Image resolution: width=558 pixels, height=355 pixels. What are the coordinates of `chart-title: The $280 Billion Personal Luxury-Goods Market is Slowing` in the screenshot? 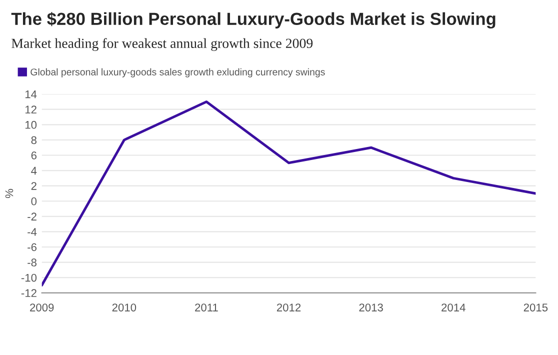 It's located at (253, 20).